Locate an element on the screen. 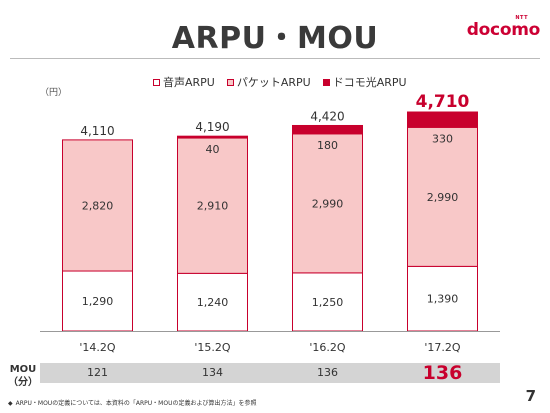  x-tick-16-2Q: '16.2Q is located at coordinates (327, 347).